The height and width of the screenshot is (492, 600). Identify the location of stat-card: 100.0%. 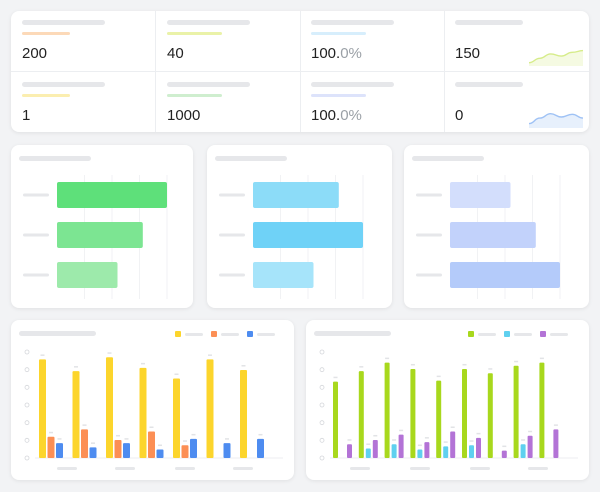
(375, 107).